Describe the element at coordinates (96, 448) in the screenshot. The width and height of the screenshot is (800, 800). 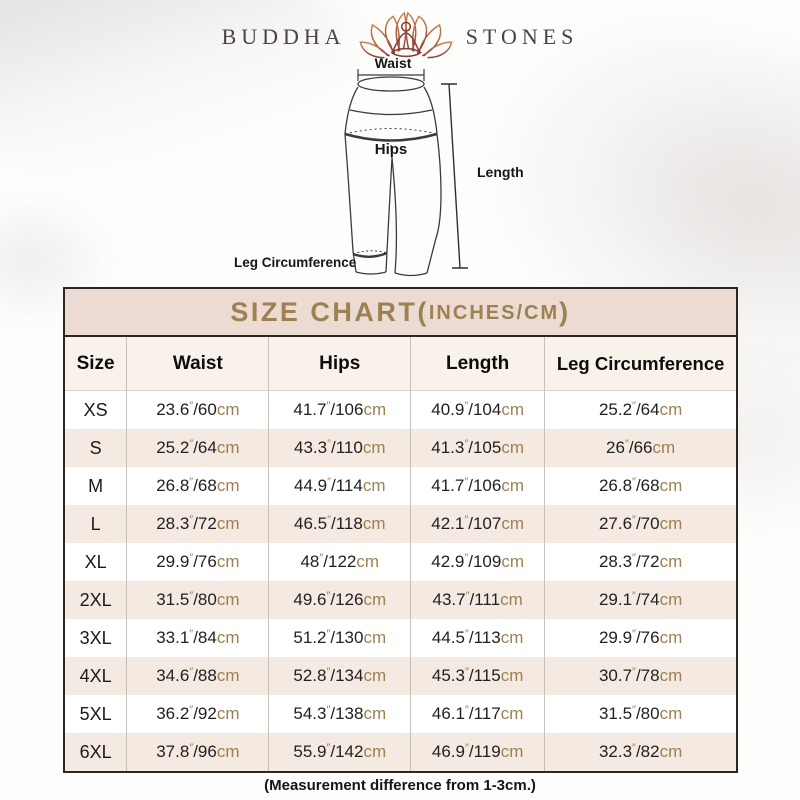
I see `size-label: S` at that location.